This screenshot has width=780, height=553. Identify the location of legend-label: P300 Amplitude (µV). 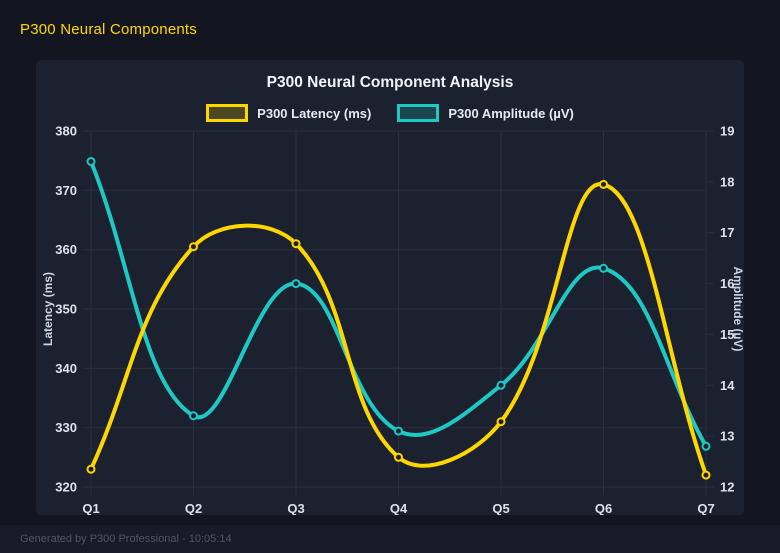
(511, 113).